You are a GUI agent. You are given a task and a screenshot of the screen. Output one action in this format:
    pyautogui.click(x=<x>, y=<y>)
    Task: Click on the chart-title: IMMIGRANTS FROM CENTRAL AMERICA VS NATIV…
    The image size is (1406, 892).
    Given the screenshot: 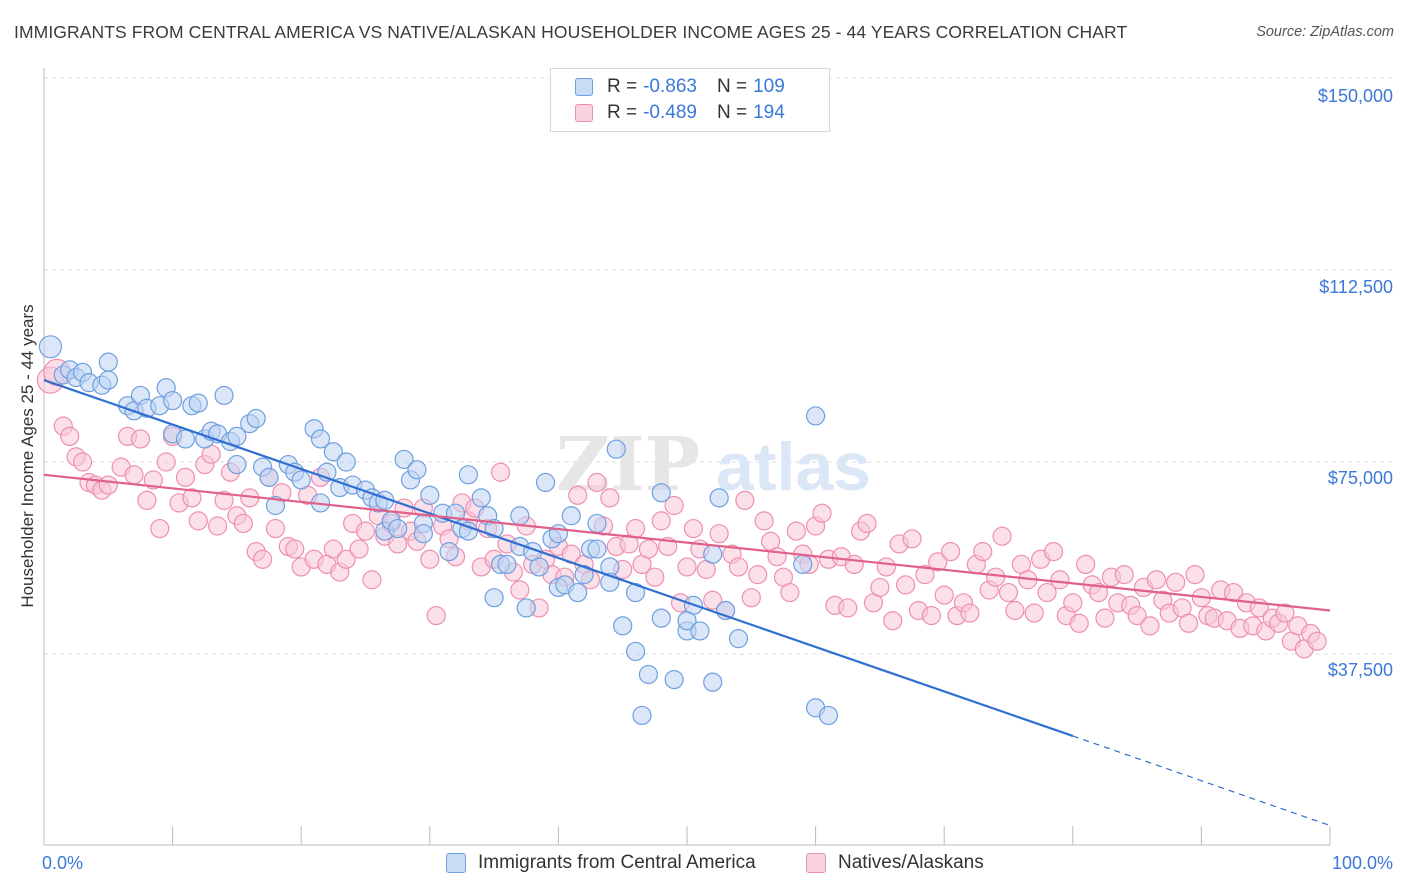 What is the action you would take?
    pyautogui.click(x=571, y=32)
    